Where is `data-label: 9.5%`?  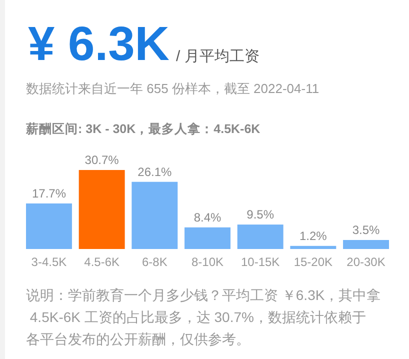 data-label: 9.5% is located at coordinates (260, 215).